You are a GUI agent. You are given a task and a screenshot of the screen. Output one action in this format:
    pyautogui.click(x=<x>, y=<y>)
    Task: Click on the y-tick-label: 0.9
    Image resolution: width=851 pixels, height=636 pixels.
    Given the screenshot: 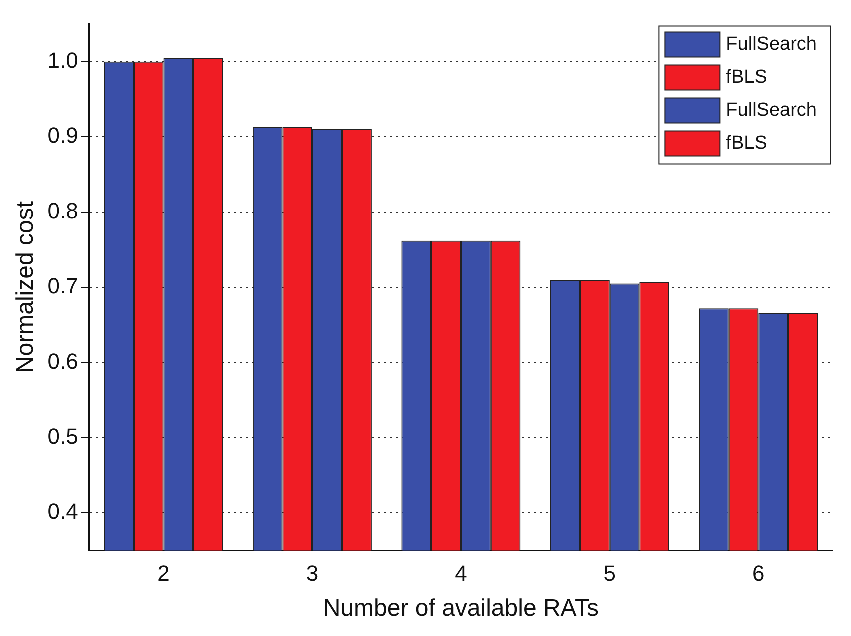 What is the action you would take?
    pyautogui.click(x=63, y=135)
    